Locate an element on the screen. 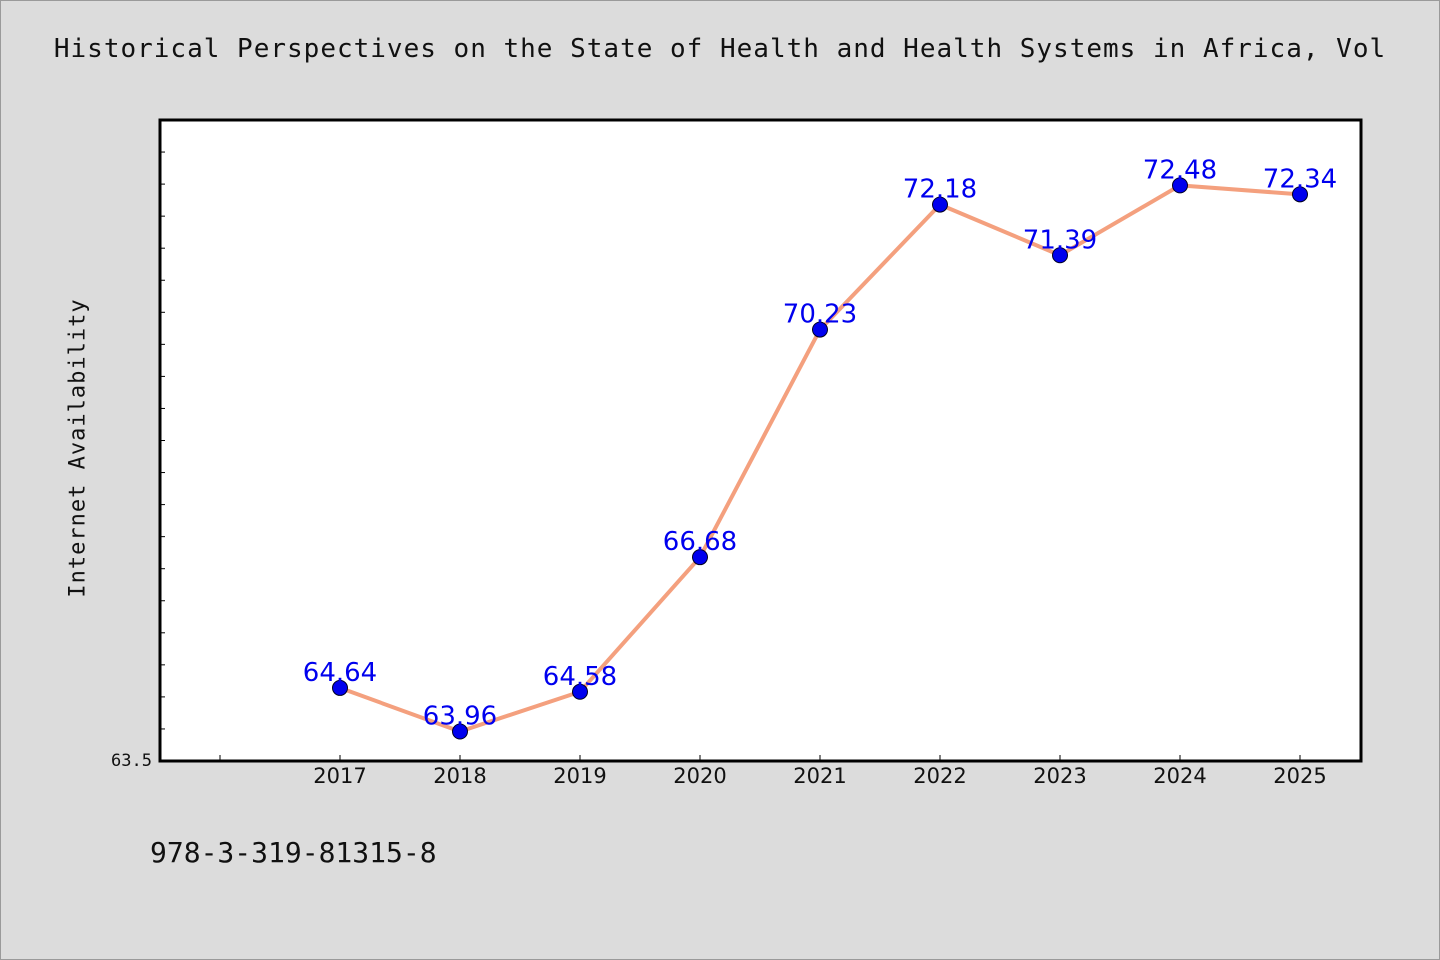  x-tick-label: 2024 is located at coordinates (1179, 776).